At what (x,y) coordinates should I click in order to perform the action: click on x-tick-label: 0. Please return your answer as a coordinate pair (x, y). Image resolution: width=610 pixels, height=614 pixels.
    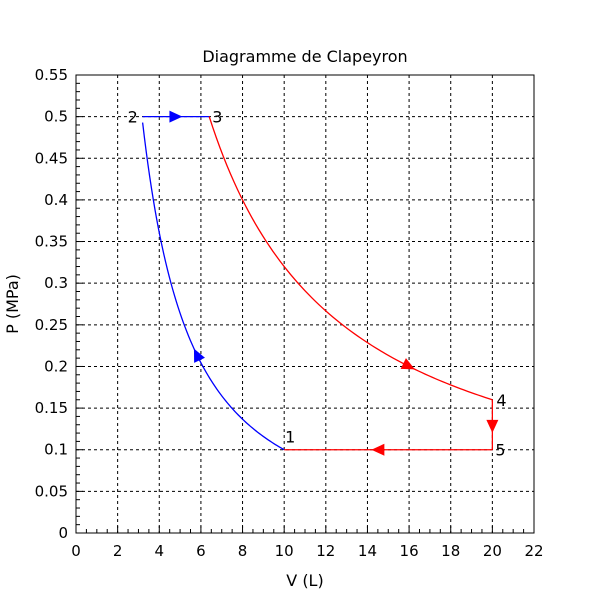
    Looking at the image, I should click on (76, 551).